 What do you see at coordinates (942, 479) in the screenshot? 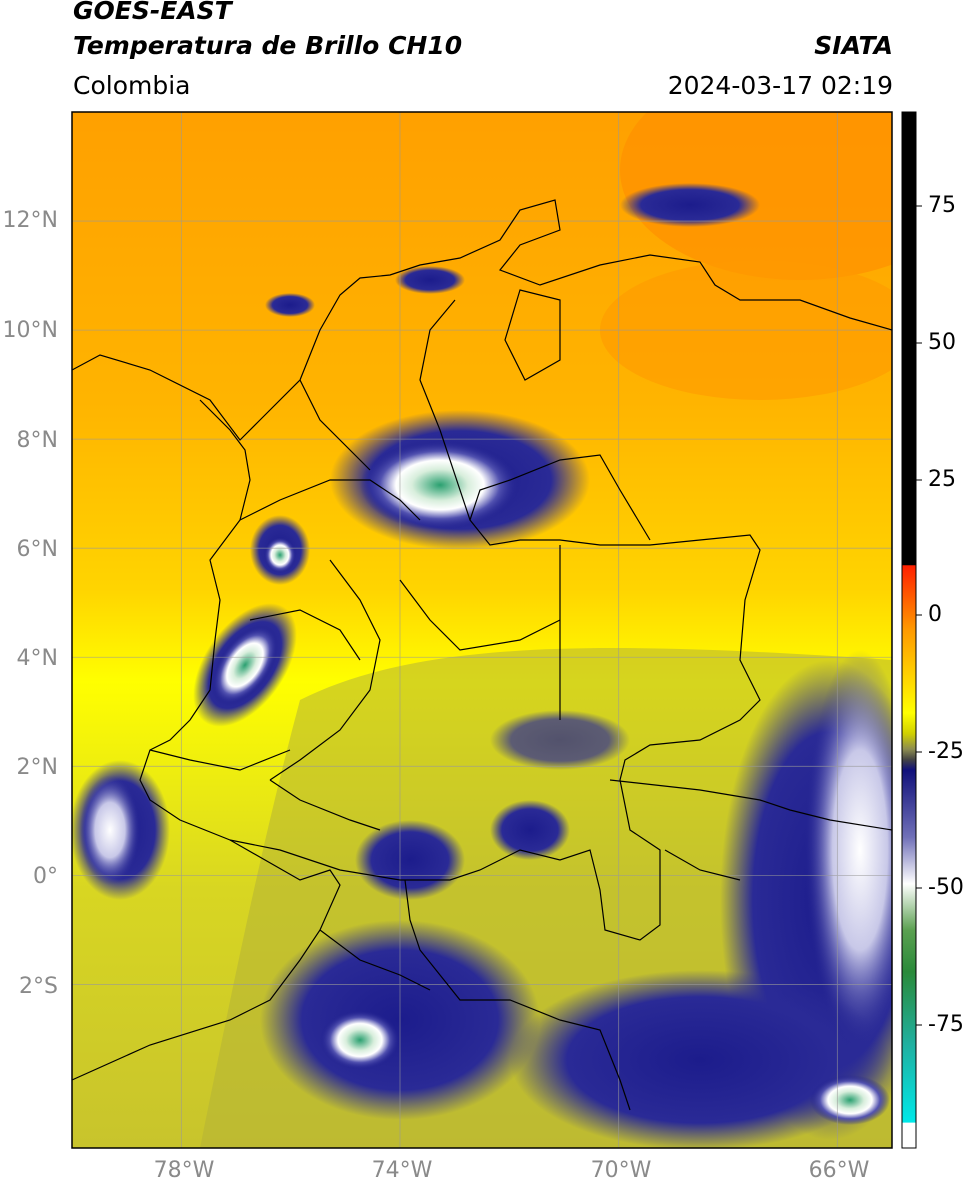
I see `colorbar-tick-label: 25` at bounding box center [942, 479].